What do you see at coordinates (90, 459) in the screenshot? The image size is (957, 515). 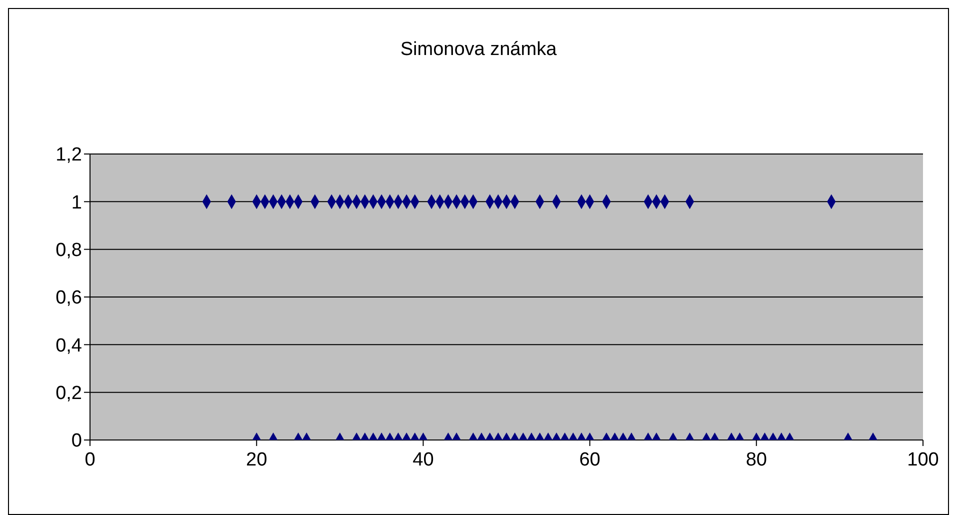 I see `x-tick-label: 0` at bounding box center [90, 459].